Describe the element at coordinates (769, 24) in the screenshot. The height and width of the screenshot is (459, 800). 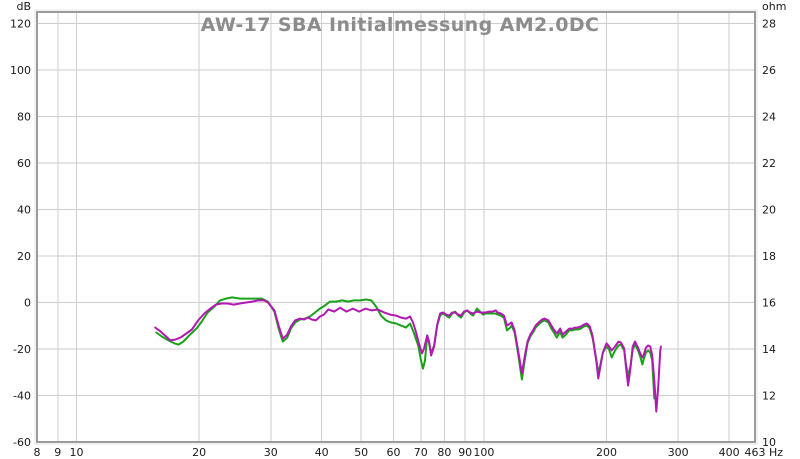
I see `right-axis-tick-label: 28` at that location.